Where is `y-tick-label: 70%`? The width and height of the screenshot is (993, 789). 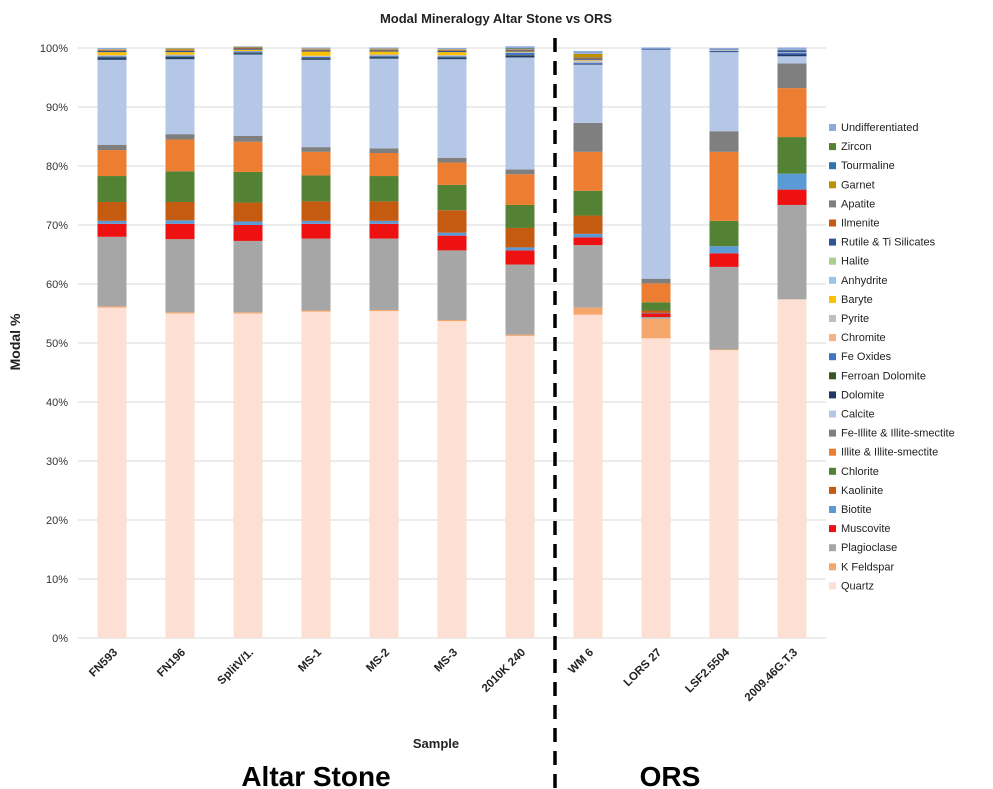 y-tick-label: 70% is located at coordinates (57, 226).